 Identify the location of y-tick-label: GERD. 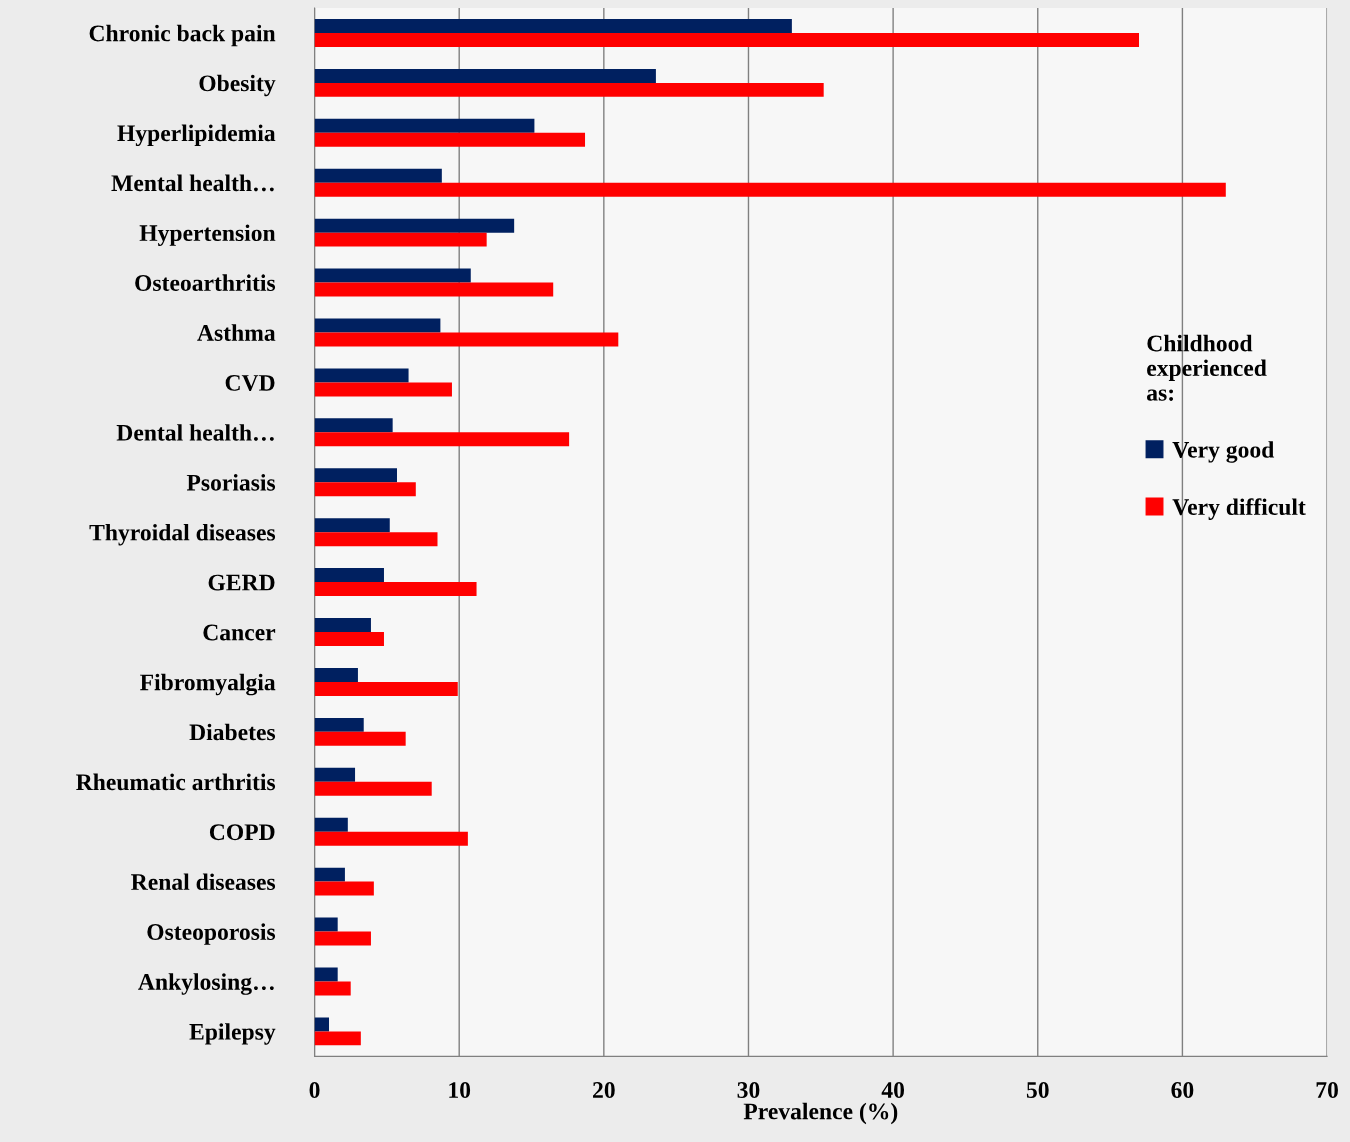
(241, 582).